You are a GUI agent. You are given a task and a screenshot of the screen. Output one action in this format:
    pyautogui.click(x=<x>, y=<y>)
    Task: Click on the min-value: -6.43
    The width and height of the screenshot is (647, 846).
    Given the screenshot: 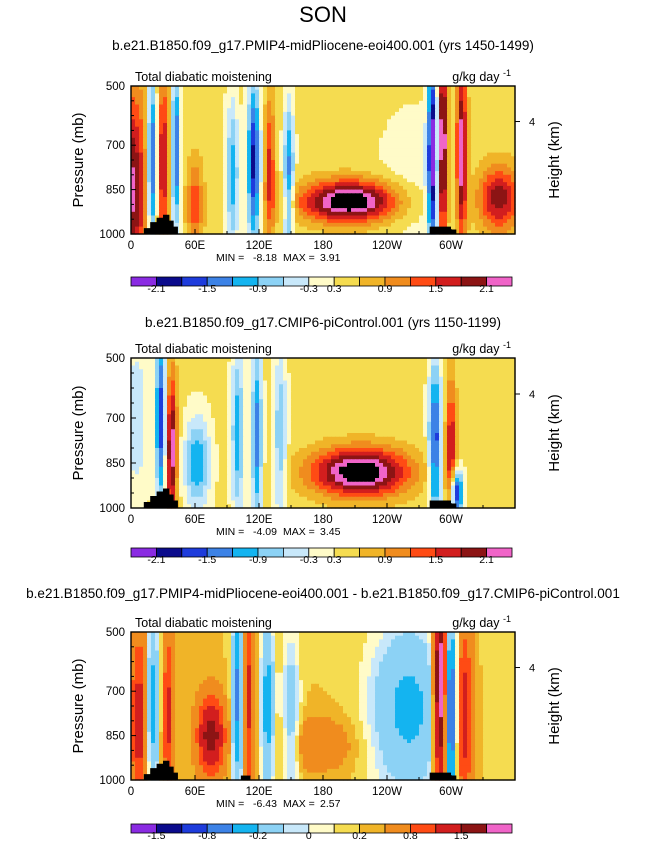 What is the action you would take?
    pyautogui.click(x=265, y=804)
    